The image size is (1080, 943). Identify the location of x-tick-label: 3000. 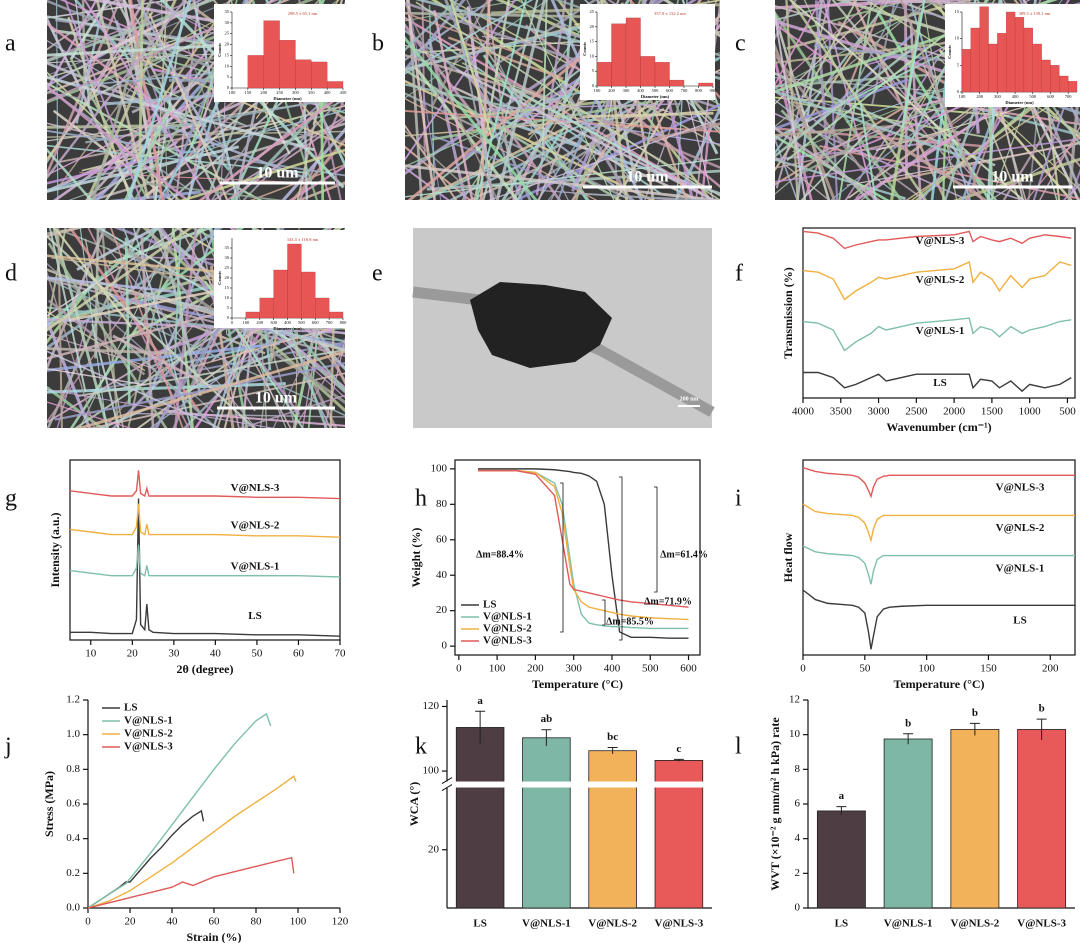
(879, 412).